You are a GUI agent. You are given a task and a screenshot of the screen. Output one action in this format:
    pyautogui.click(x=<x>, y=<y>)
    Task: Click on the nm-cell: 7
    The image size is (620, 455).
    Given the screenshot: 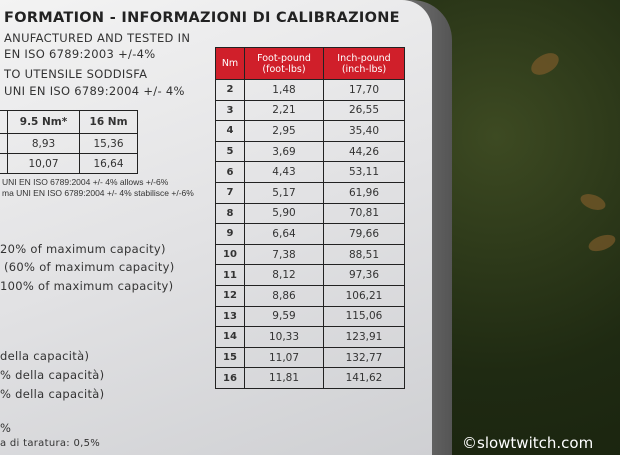 What is the action you would take?
    pyautogui.click(x=230, y=192)
    